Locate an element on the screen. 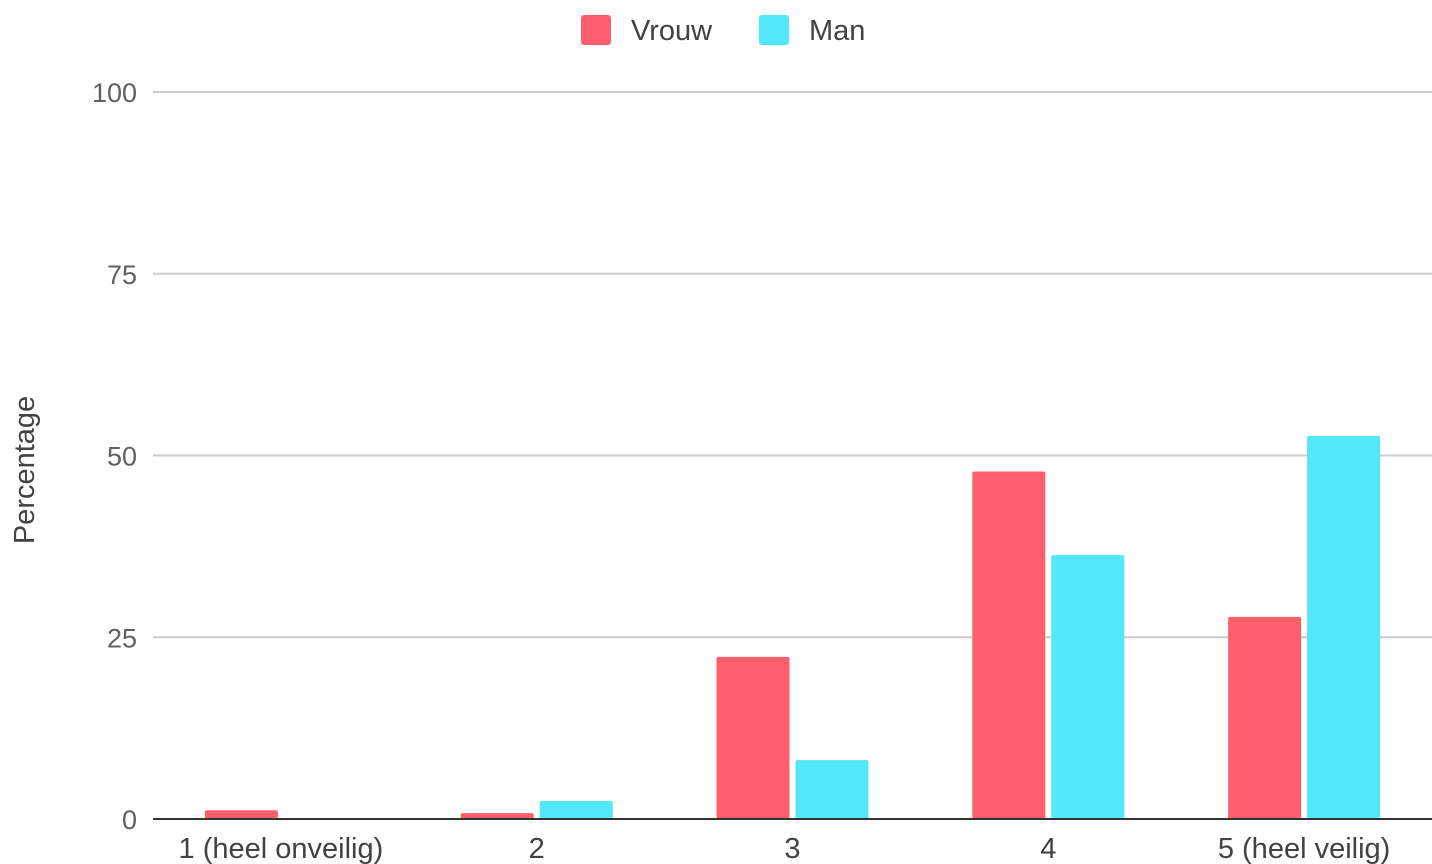 Image resolution: width=1432 pixels, height=864 pixels. y-tick-label: 25 is located at coordinates (122, 638).